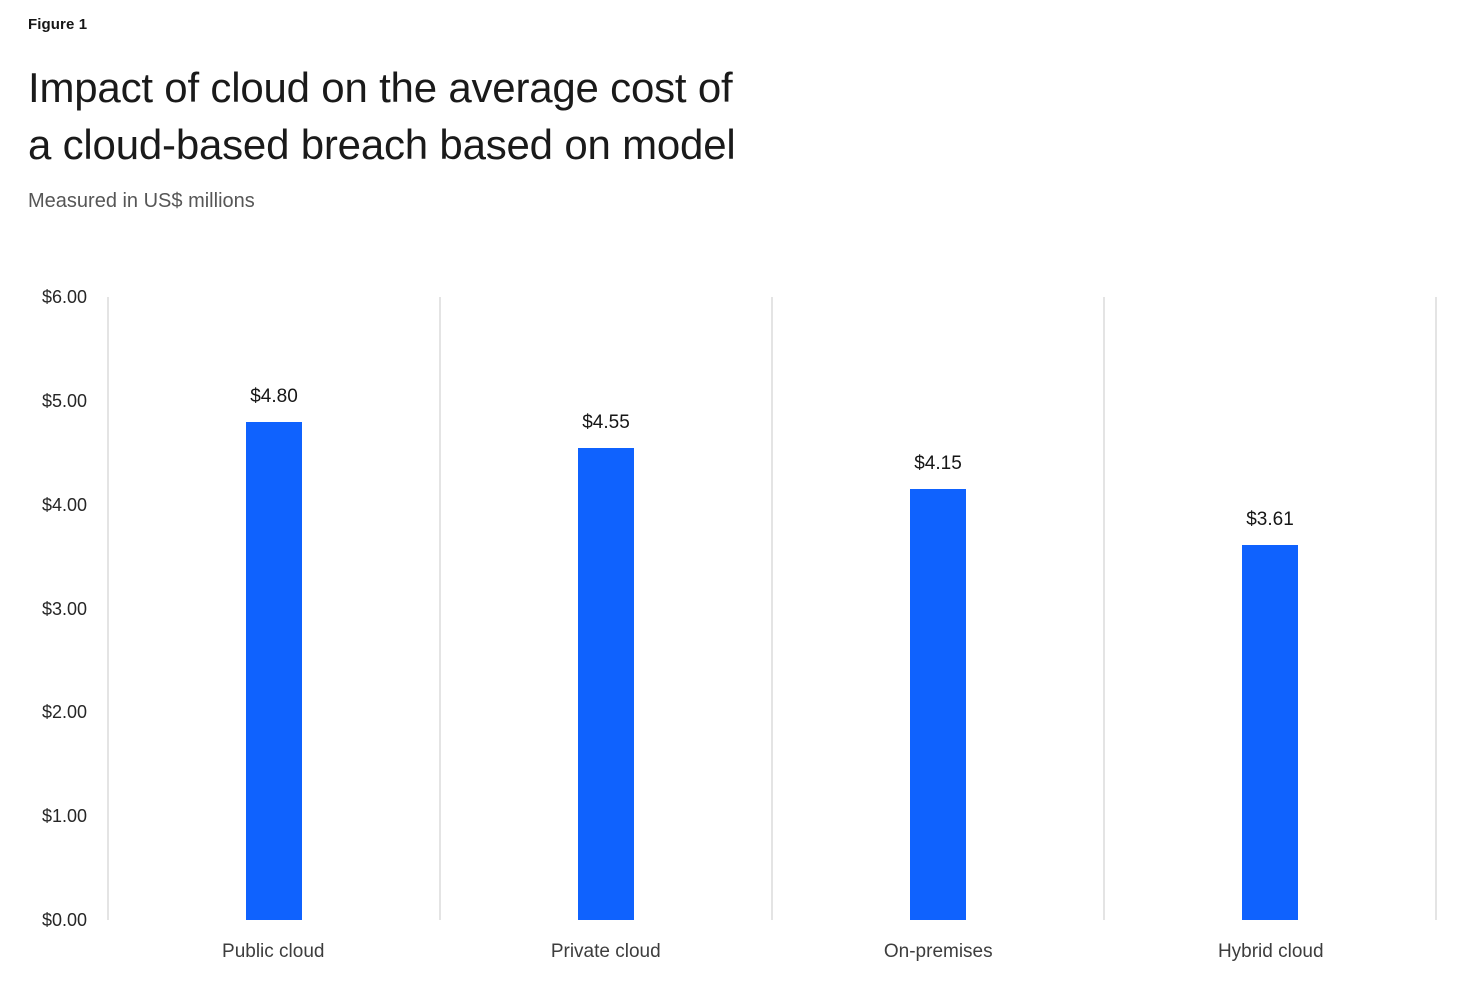 This screenshot has height=1000, width=1470. Describe the element at coordinates (273, 951) in the screenshot. I see `category-label: Public cloud` at that location.